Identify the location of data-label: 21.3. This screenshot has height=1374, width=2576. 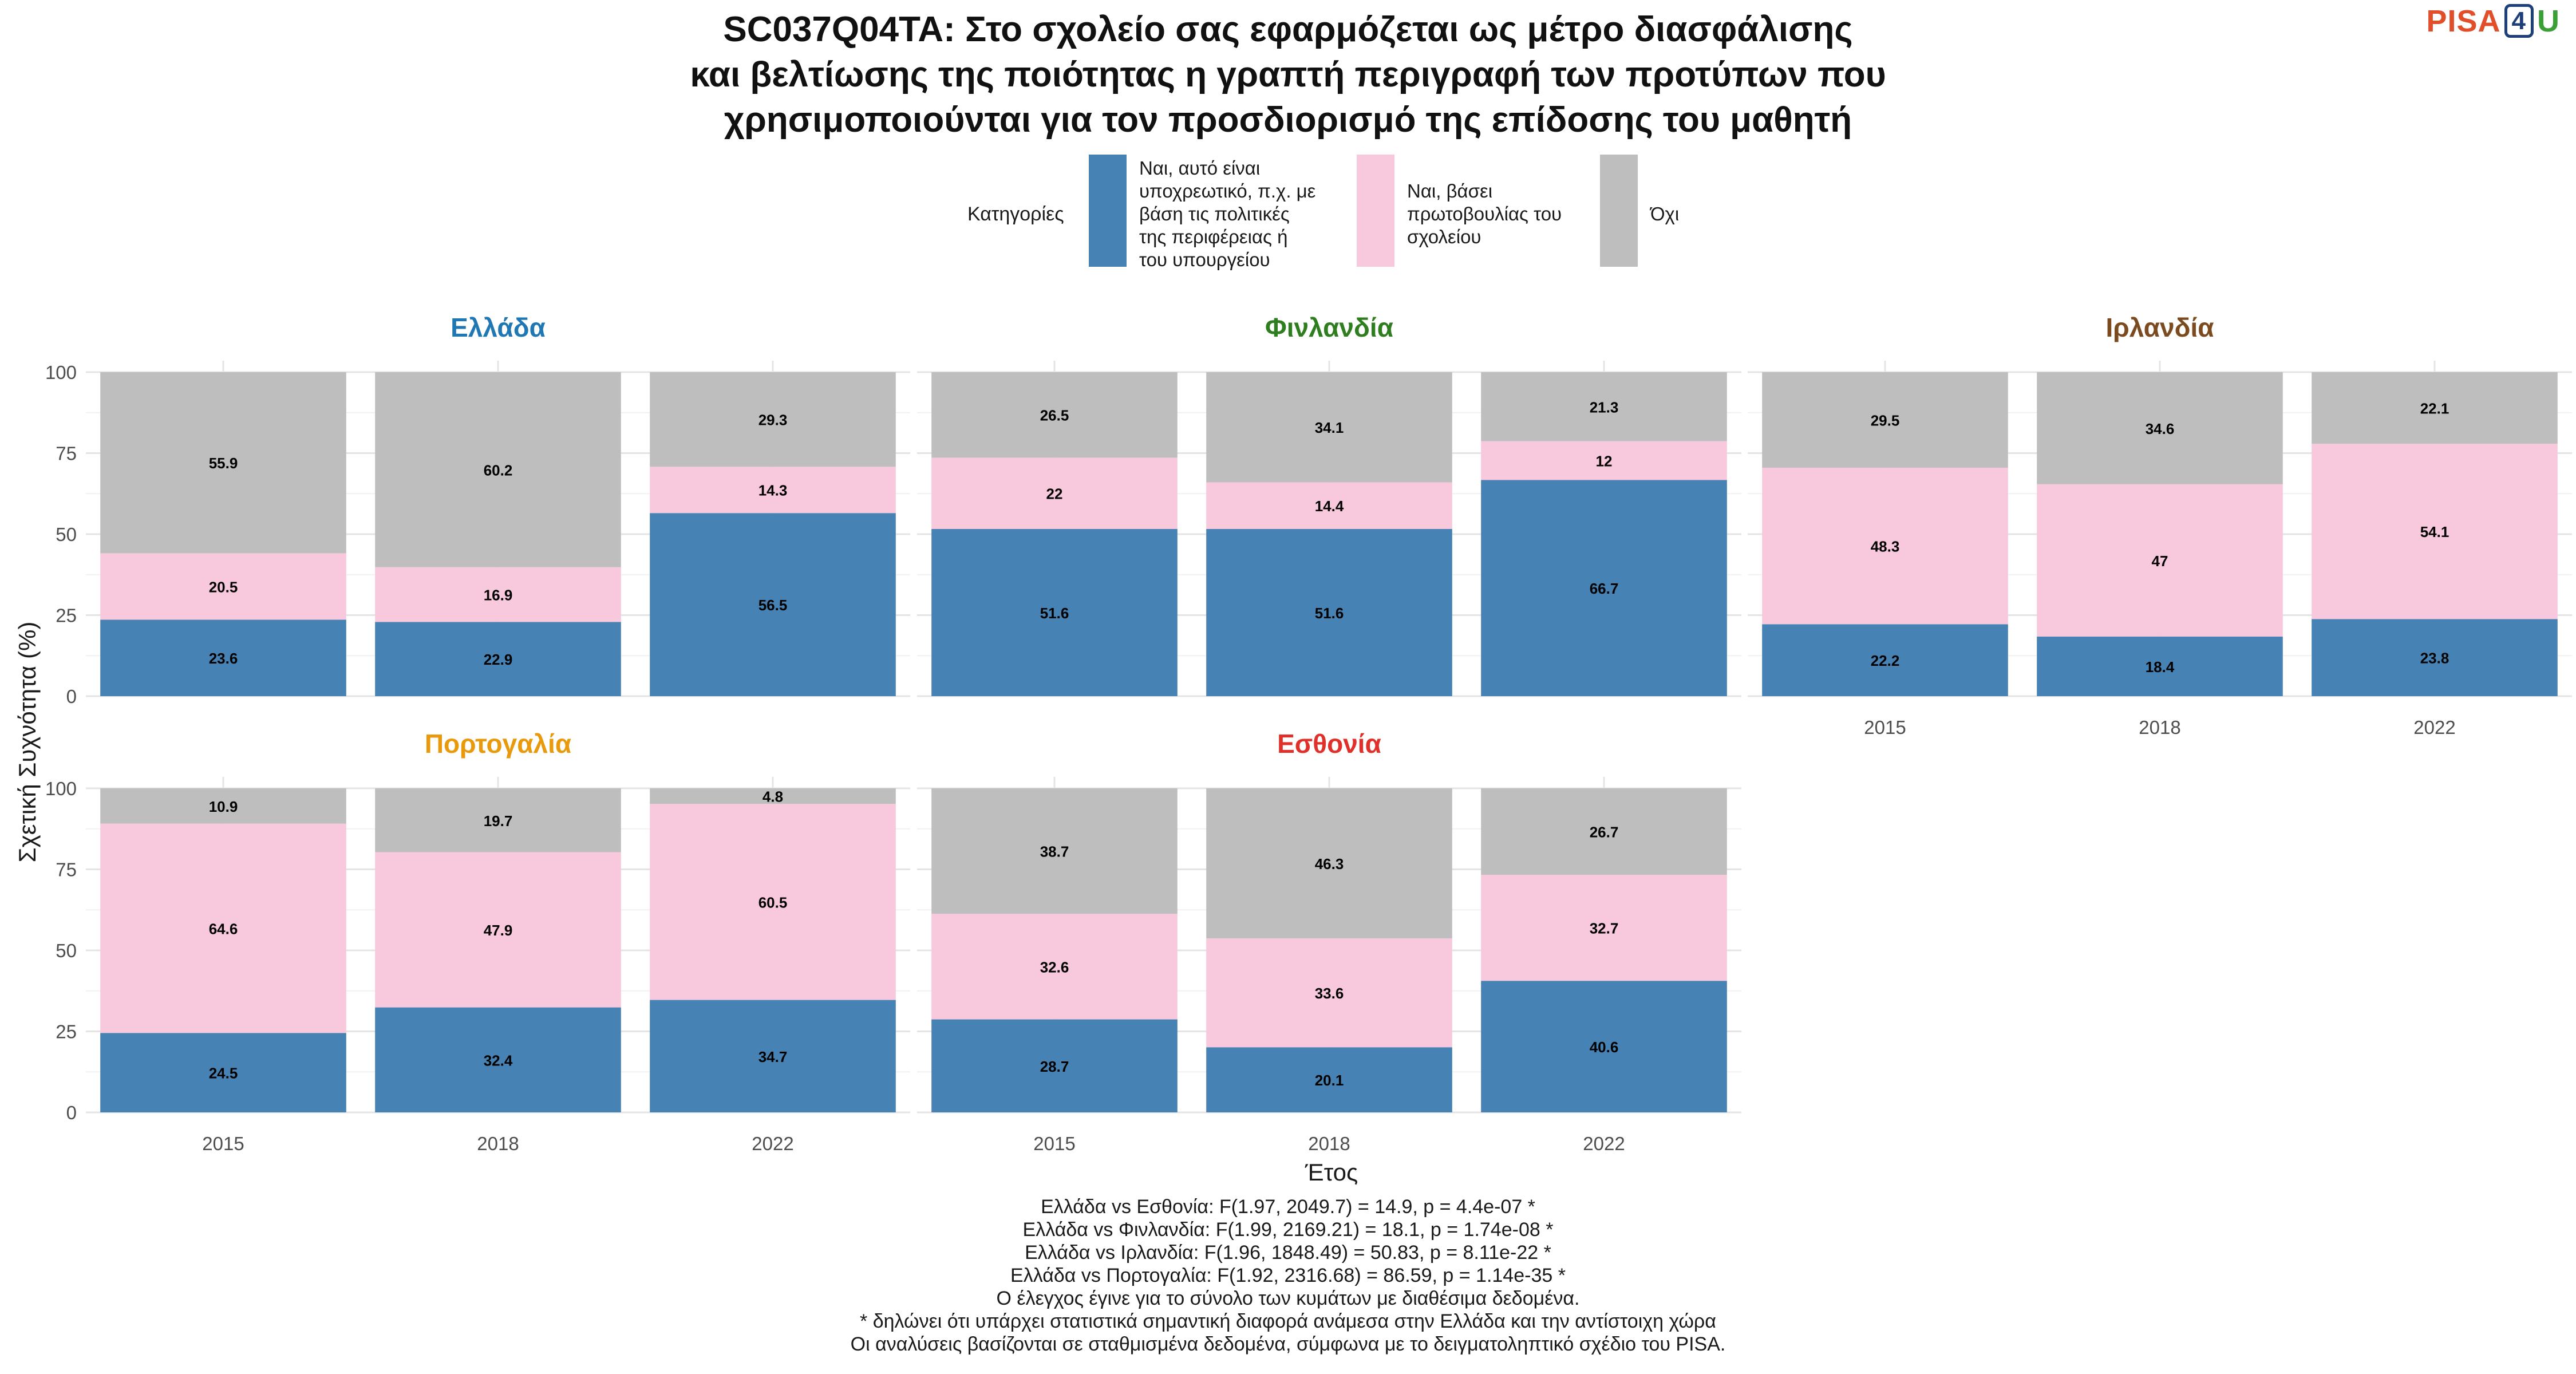
(1604, 407).